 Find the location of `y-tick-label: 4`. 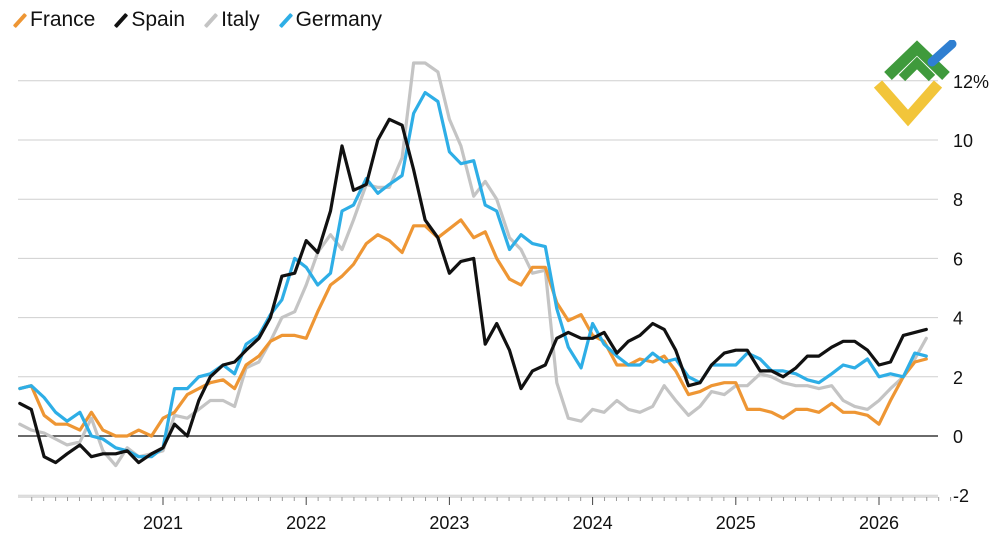

y-tick-label: 4 is located at coordinates (958, 319).